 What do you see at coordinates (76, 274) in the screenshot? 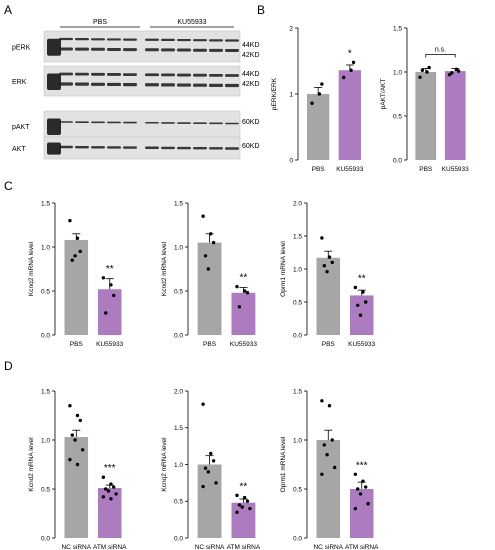
I see `bar-chart-3: 0.0 0.5 1.0 1.5 Kcnq2 mRNA level PBS KU55933 **` at bounding box center [76, 274].